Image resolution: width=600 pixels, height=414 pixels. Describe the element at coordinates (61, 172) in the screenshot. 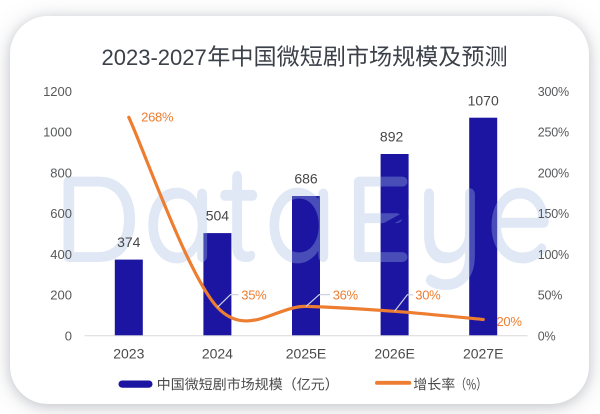

I see `svg-text: 800` at that location.